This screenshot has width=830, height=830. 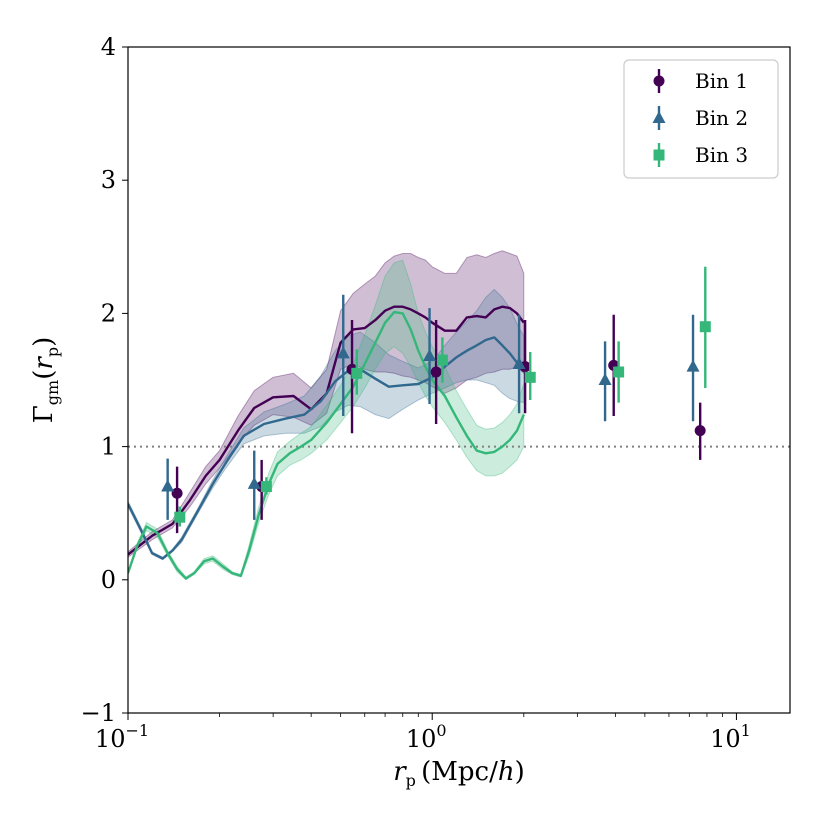 I want to click on y-tick-label: −1, so click(x=98, y=713).